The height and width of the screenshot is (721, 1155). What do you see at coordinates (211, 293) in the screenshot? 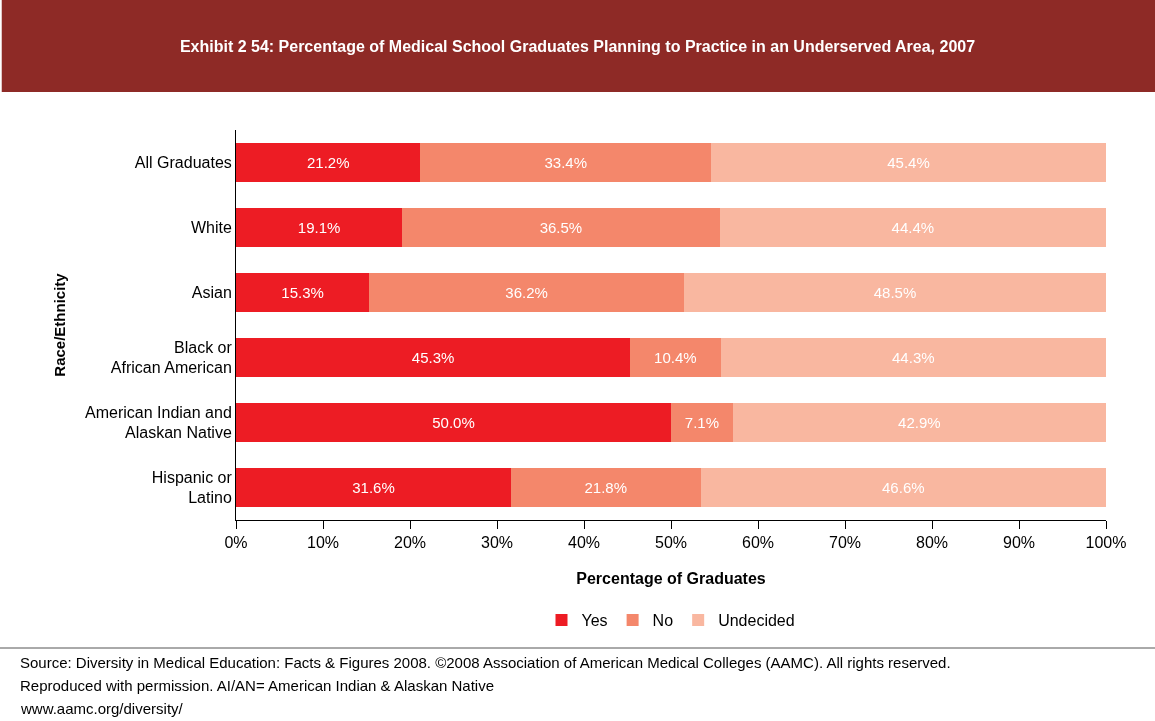
I see `y-tick-label: Asian` at bounding box center [211, 293].